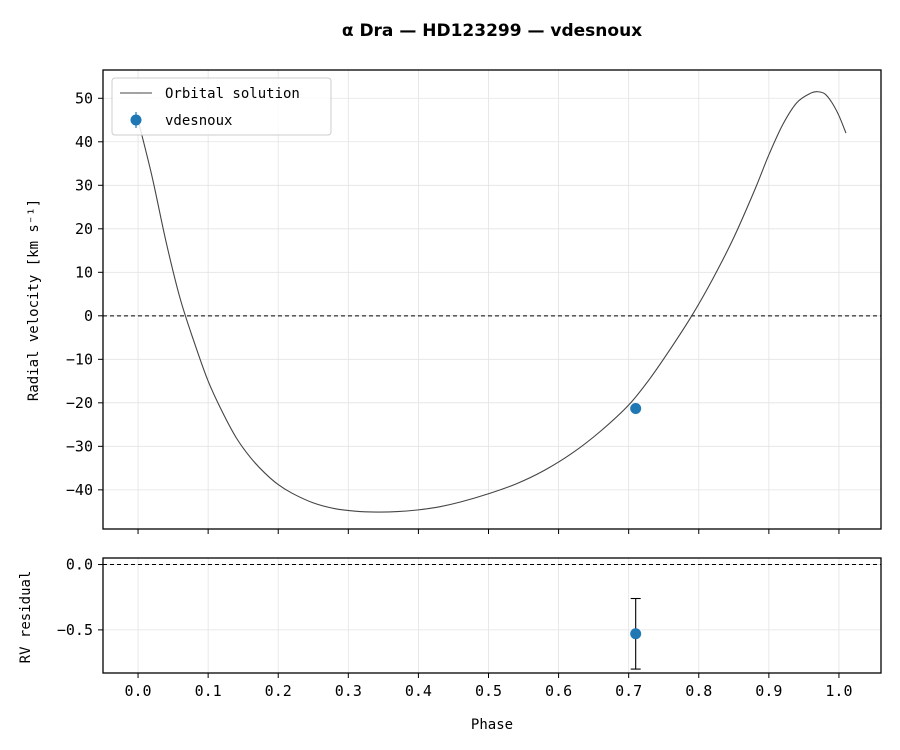 The width and height of the screenshot is (900, 750). What do you see at coordinates (136, 120) in the screenshot?
I see `legend-point-swatch` at bounding box center [136, 120].